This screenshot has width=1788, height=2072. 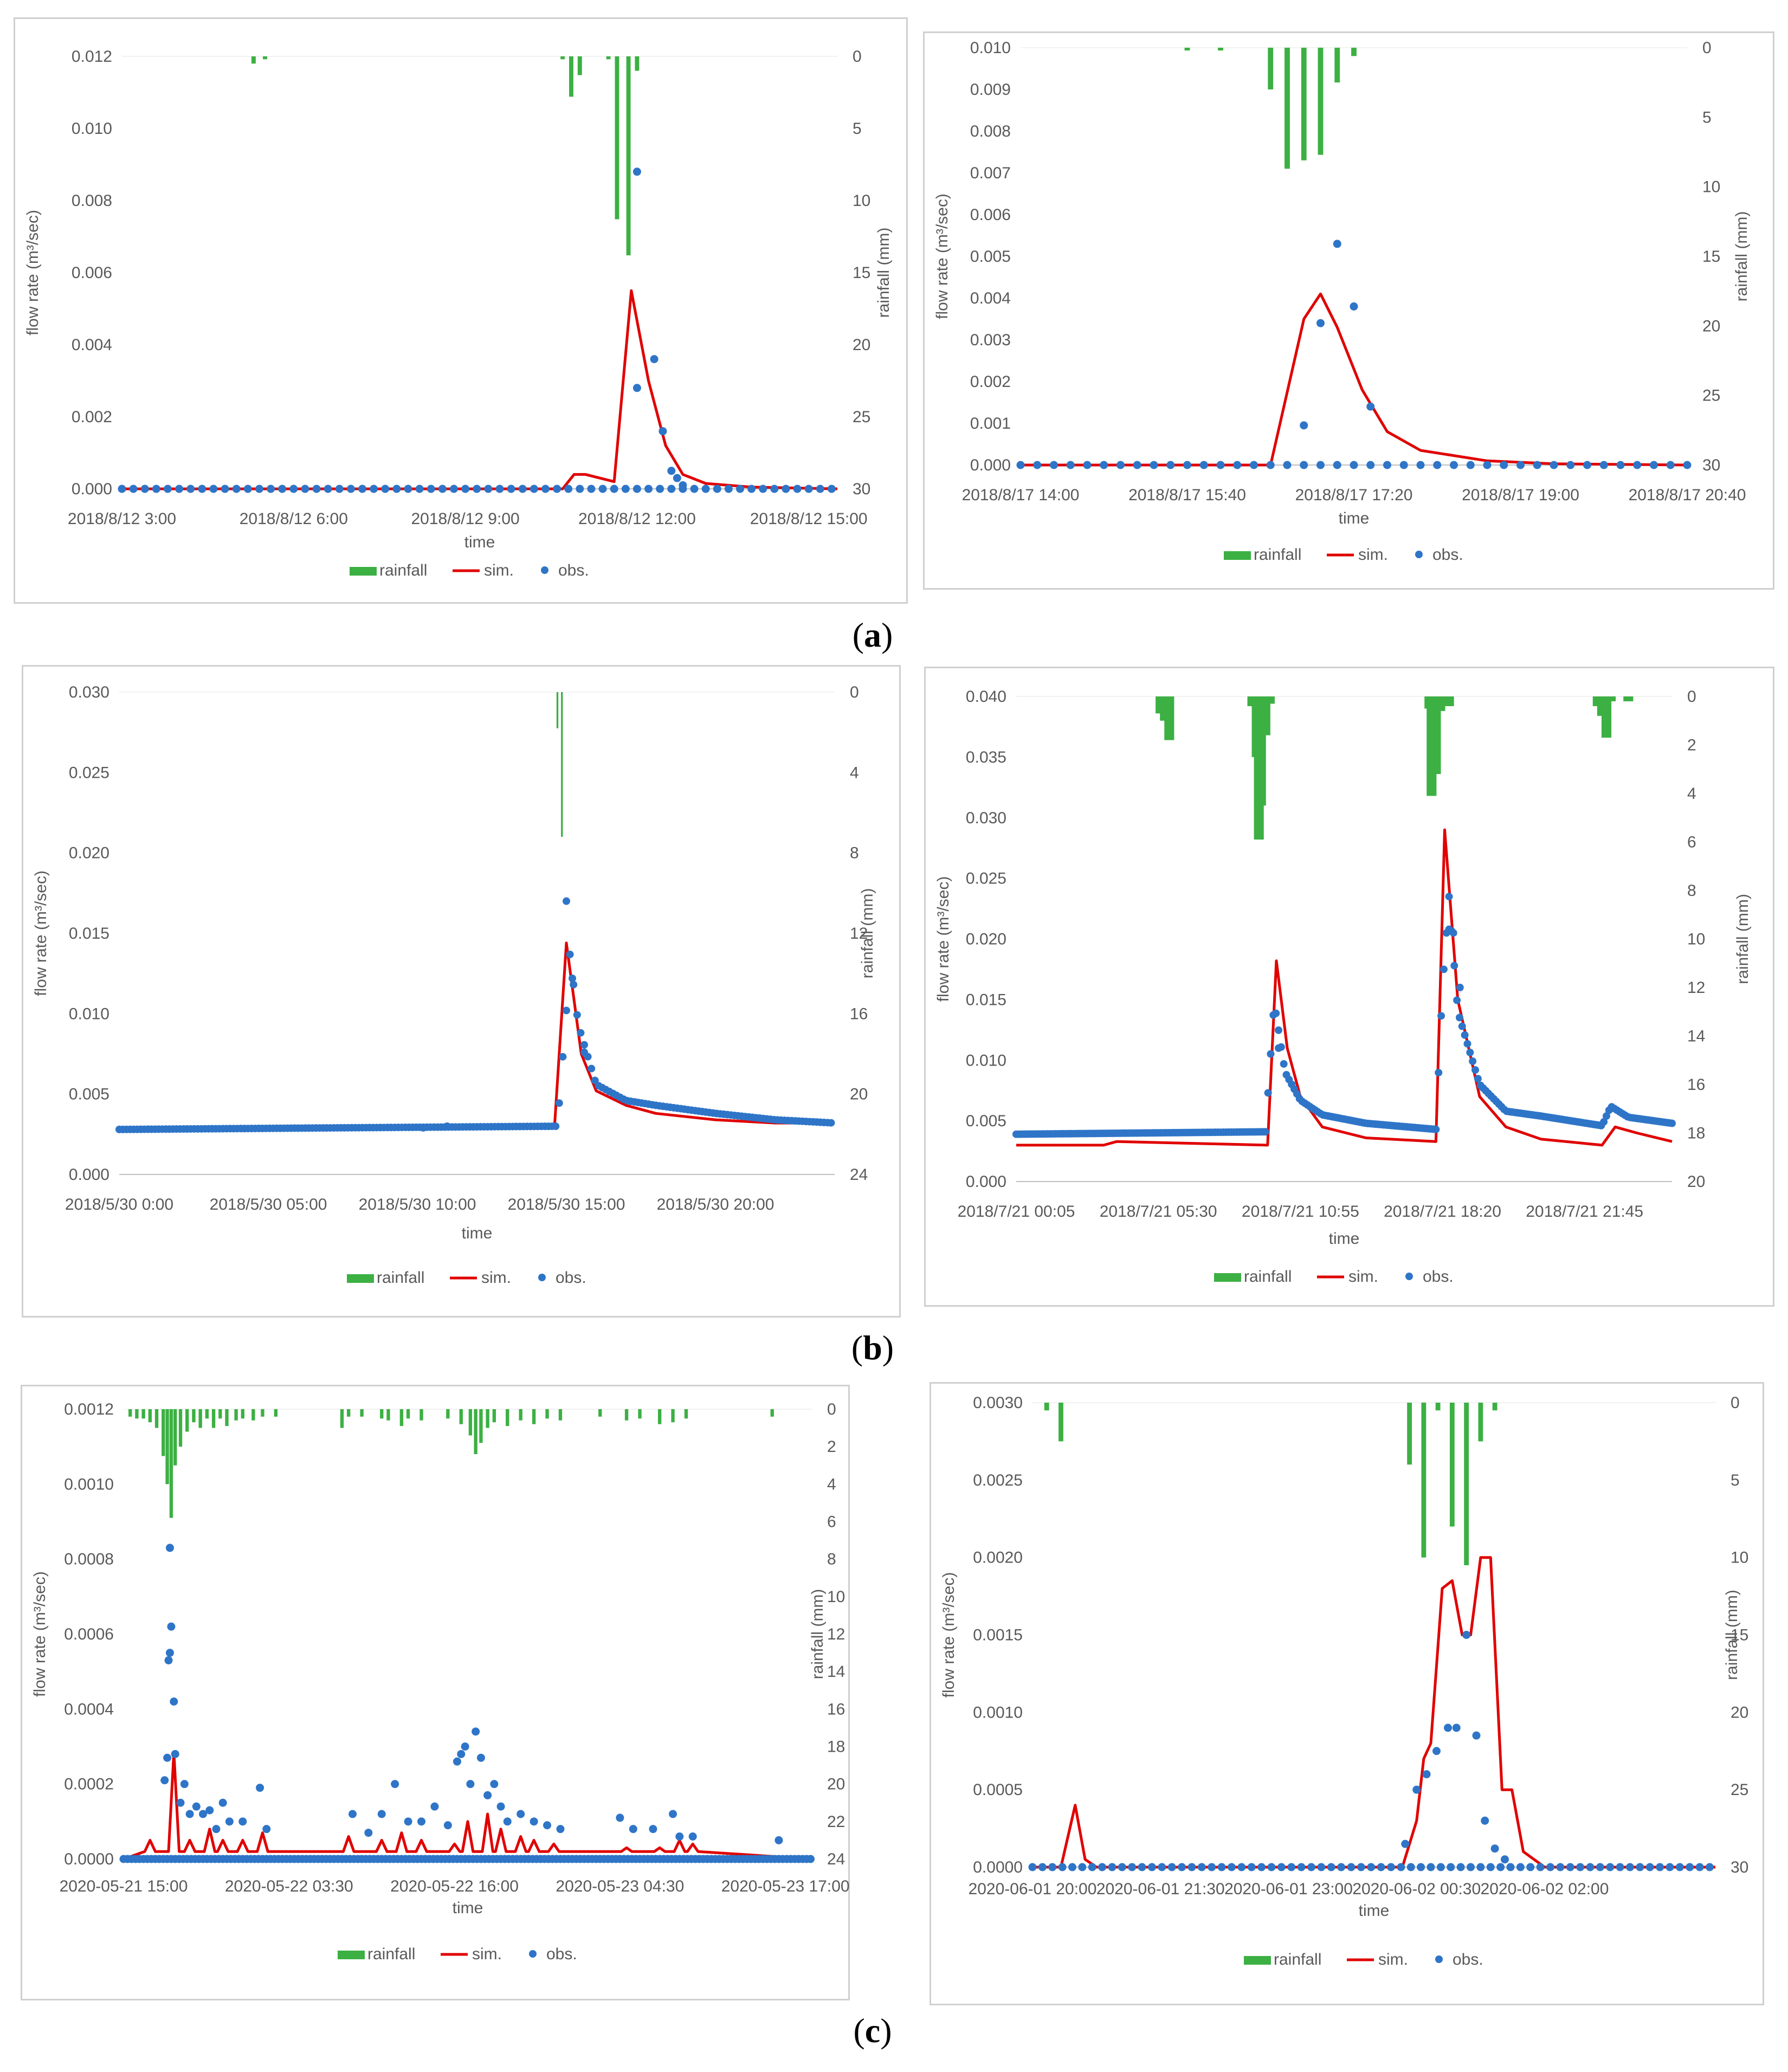 I want to click on y2-tick-label: 4, so click(x=855, y=773).